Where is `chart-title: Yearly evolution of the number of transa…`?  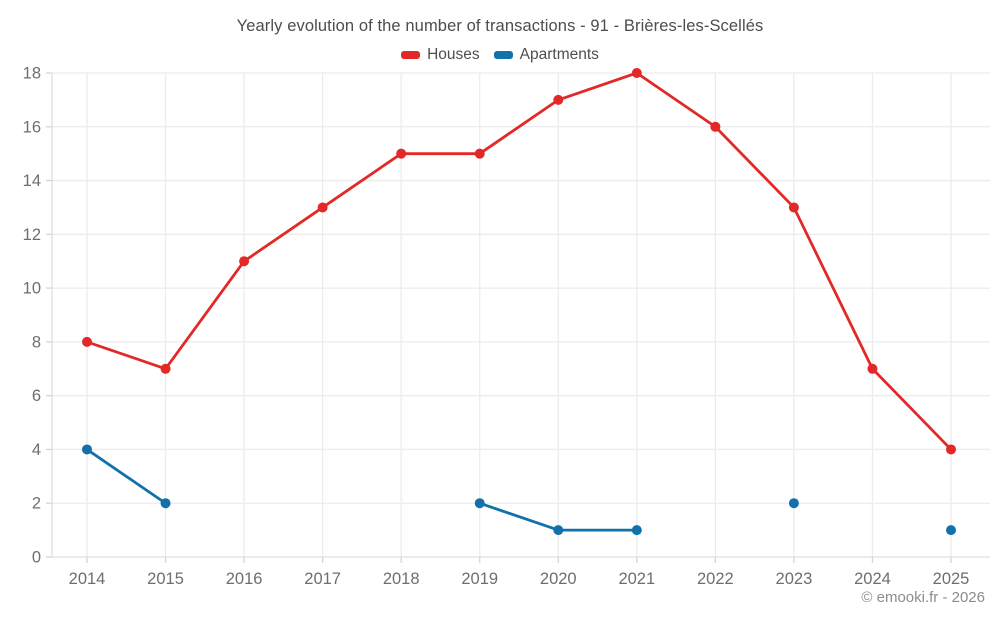
chart-title: Yearly evolution of the number of transa… is located at coordinates (500, 26).